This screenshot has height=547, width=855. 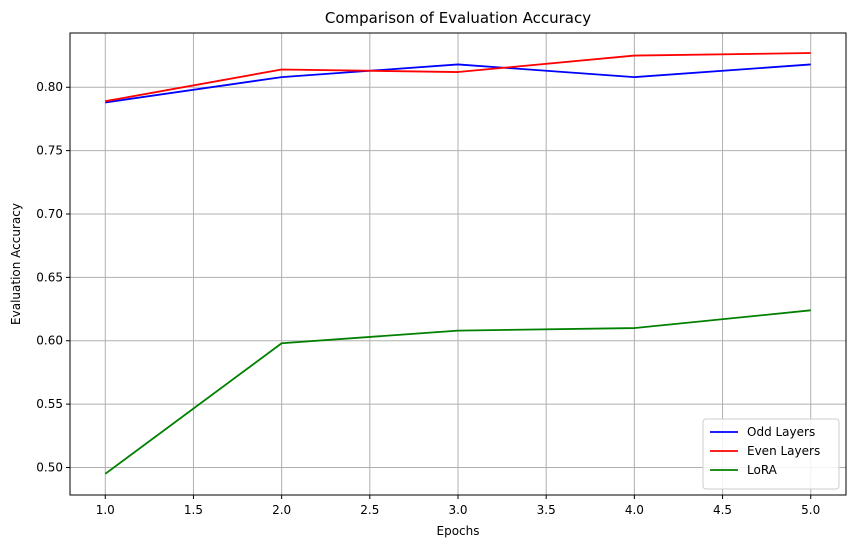 What do you see at coordinates (281, 510) in the screenshot?
I see `x-tick-label: 2.0` at bounding box center [281, 510].